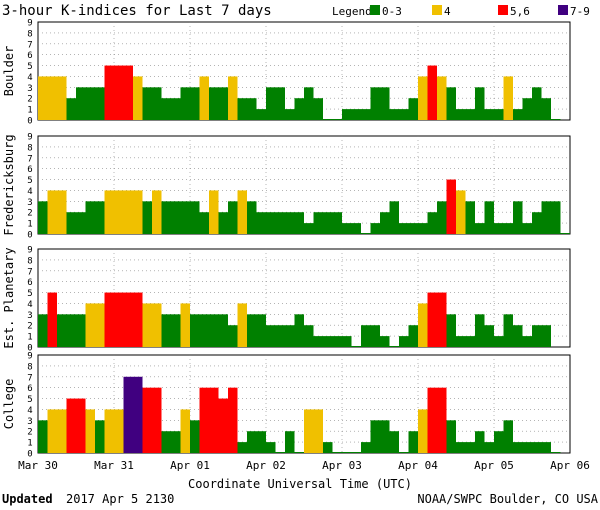  I want to click on ytick-0-3: 3, so click(29, 89).